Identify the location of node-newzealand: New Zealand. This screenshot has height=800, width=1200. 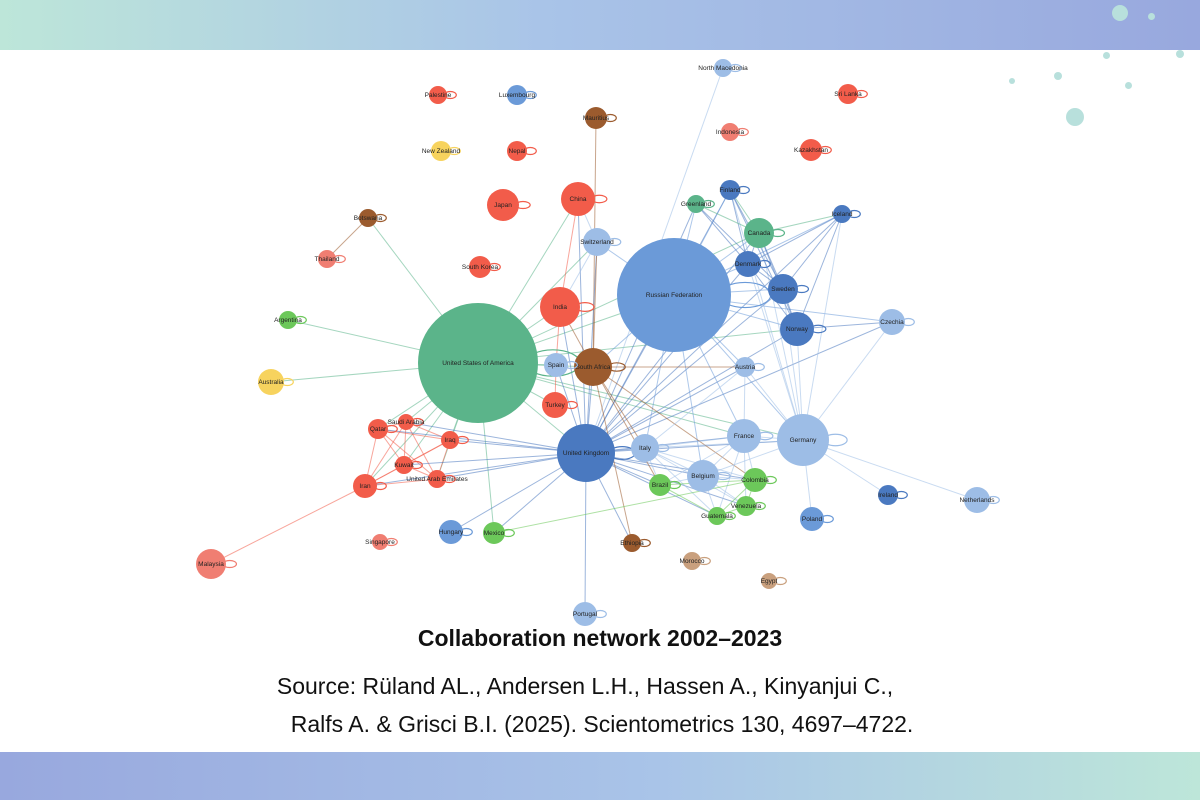
(441, 151).